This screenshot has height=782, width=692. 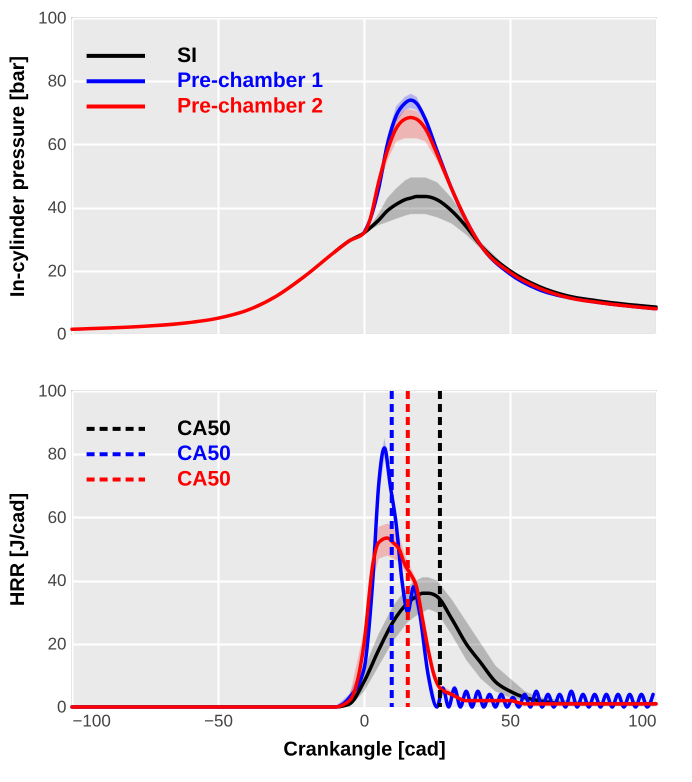 I want to click on x-axis-title: Crankangle [cad], so click(x=364, y=749).